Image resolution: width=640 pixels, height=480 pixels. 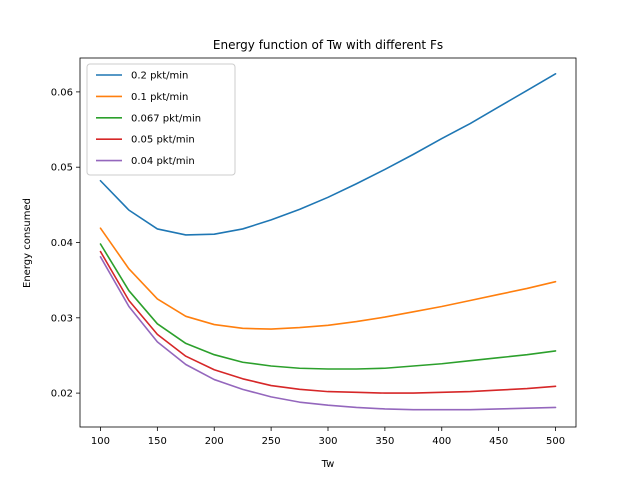 What do you see at coordinates (62, 394) in the screenshot?
I see `y-tick-label: 0.02` at bounding box center [62, 394].